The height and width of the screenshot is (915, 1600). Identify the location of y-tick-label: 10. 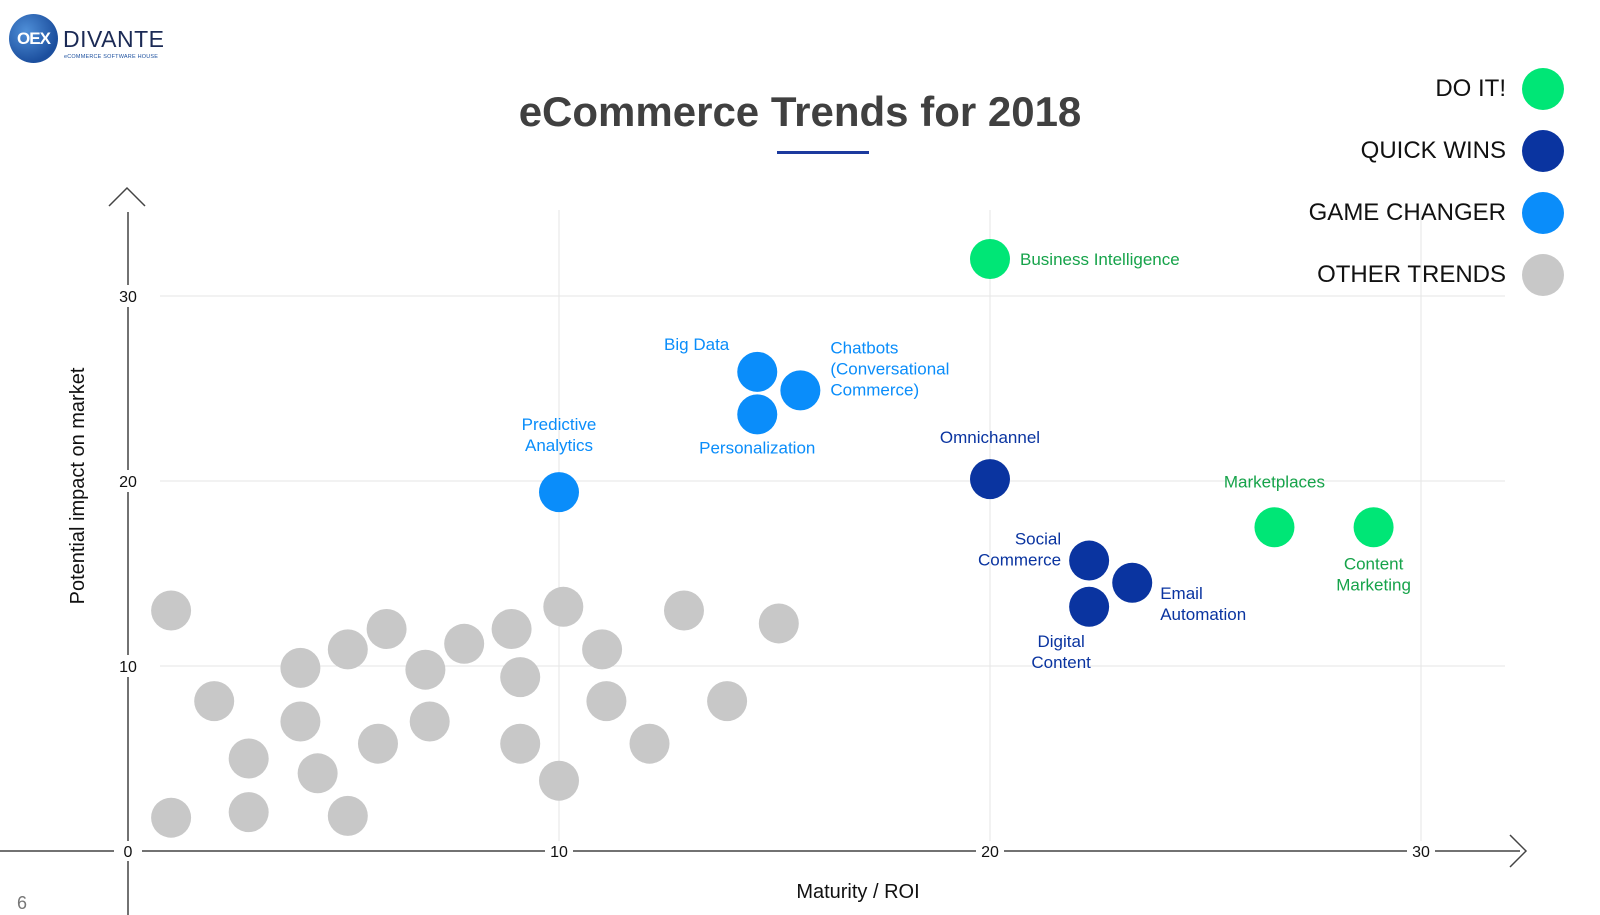
(128, 667).